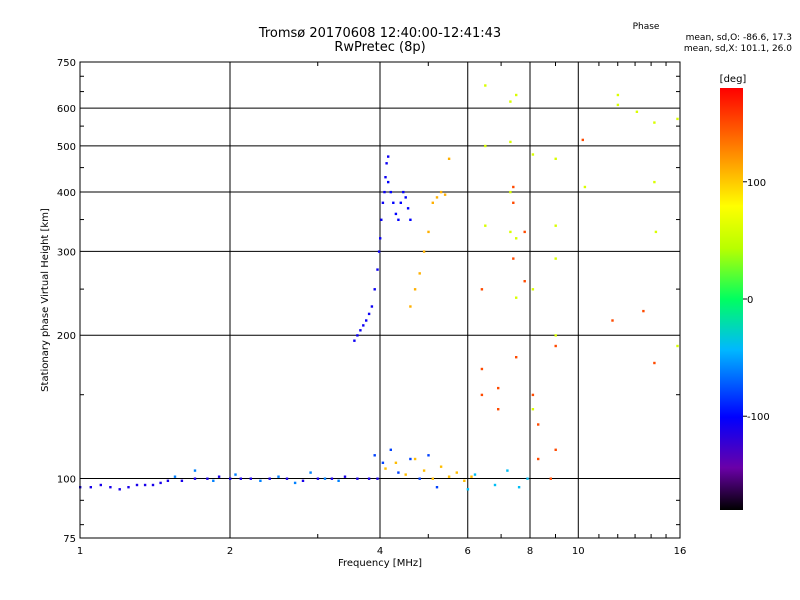 The height and width of the screenshot is (600, 800). What do you see at coordinates (530, 551) in the screenshot?
I see `x-tick-label: 8` at bounding box center [530, 551].